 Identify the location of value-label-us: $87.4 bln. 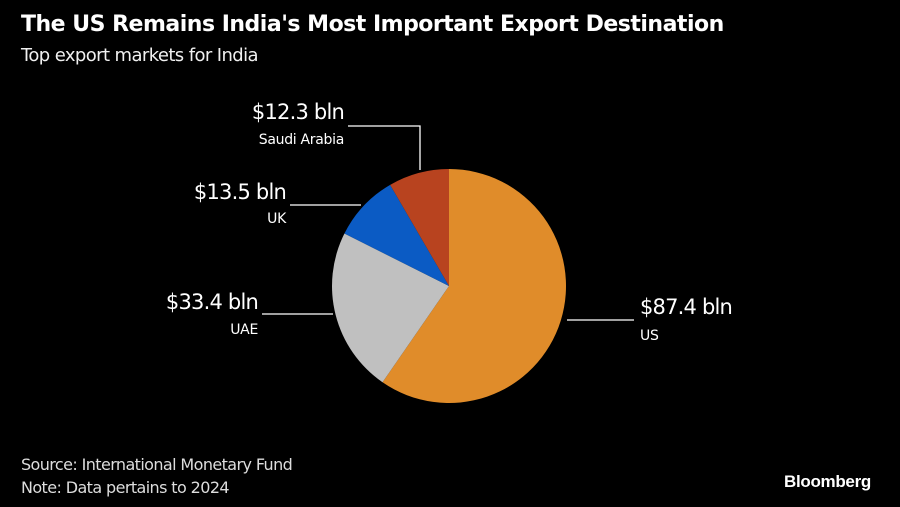
(686, 307).